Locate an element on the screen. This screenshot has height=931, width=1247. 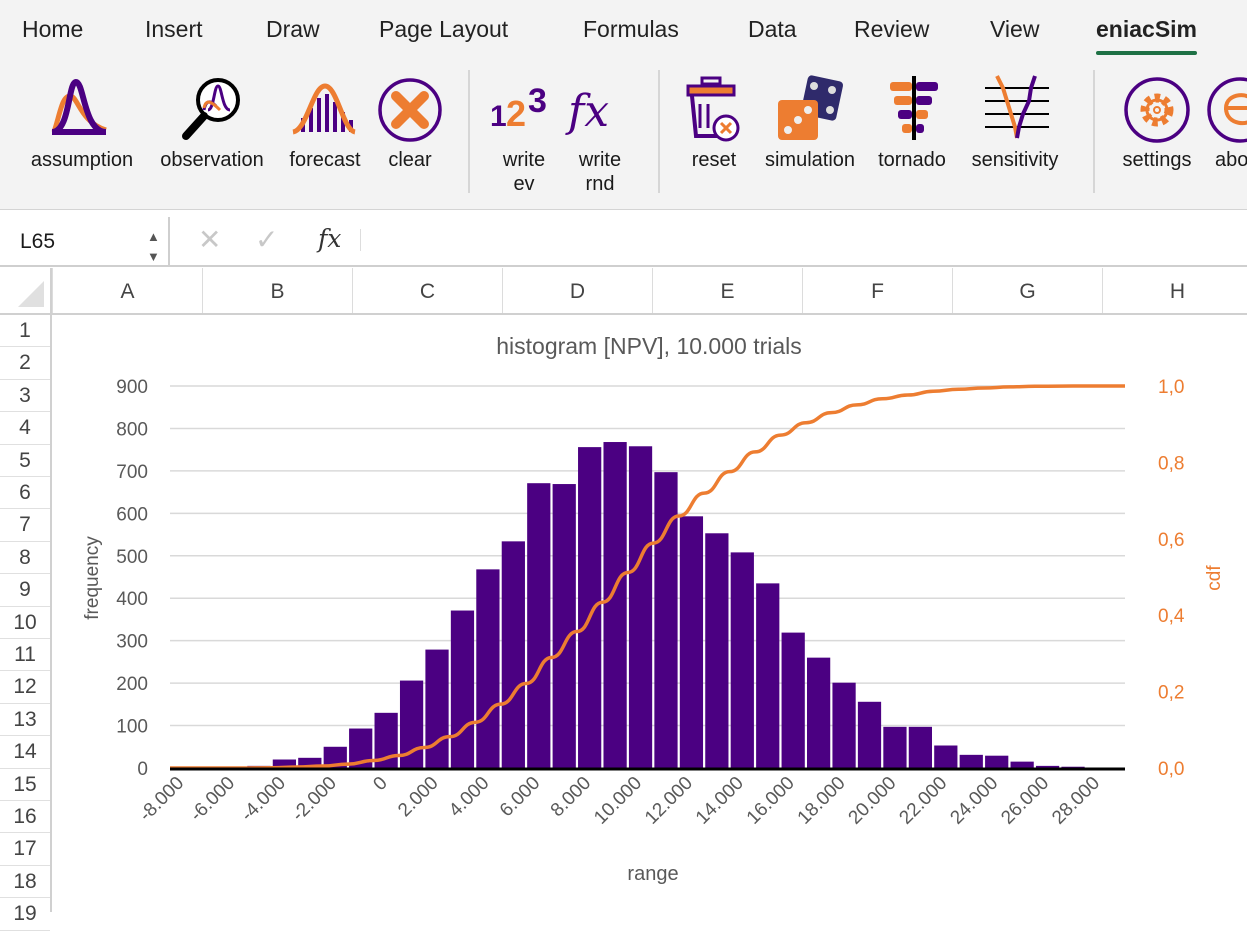
y-tick-label: 300 is located at coordinates (132, 642).